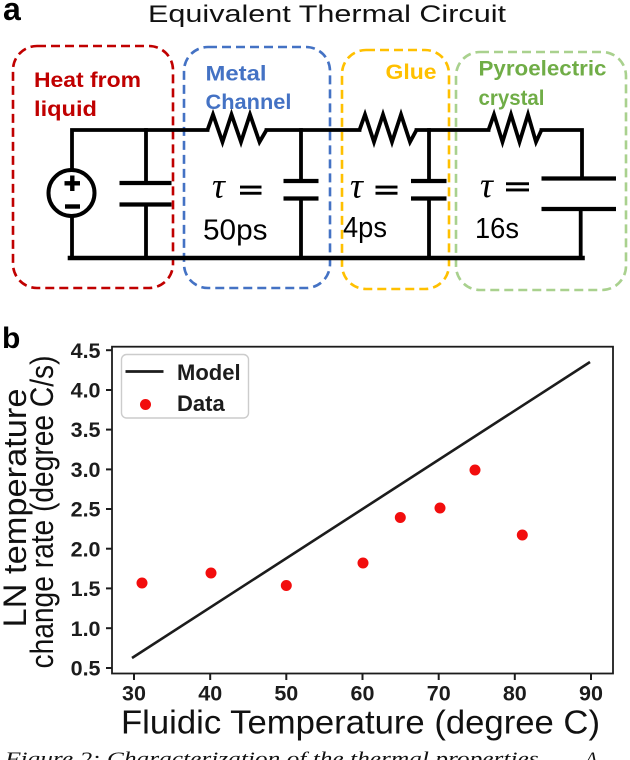 The height and width of the screenshot is (760, 630). Describe the element at coordinates (439, 694) in the screenshot. I see `svg-text: 70` at that location.